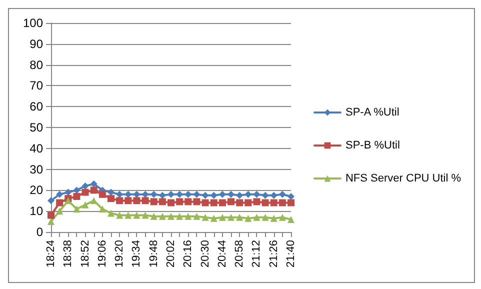 The height and width of the screenshot is (289, 481). Describe the element at coordinates (372, 112) in the screenshot. I see `legend-label: SP-A %Util` at that location.